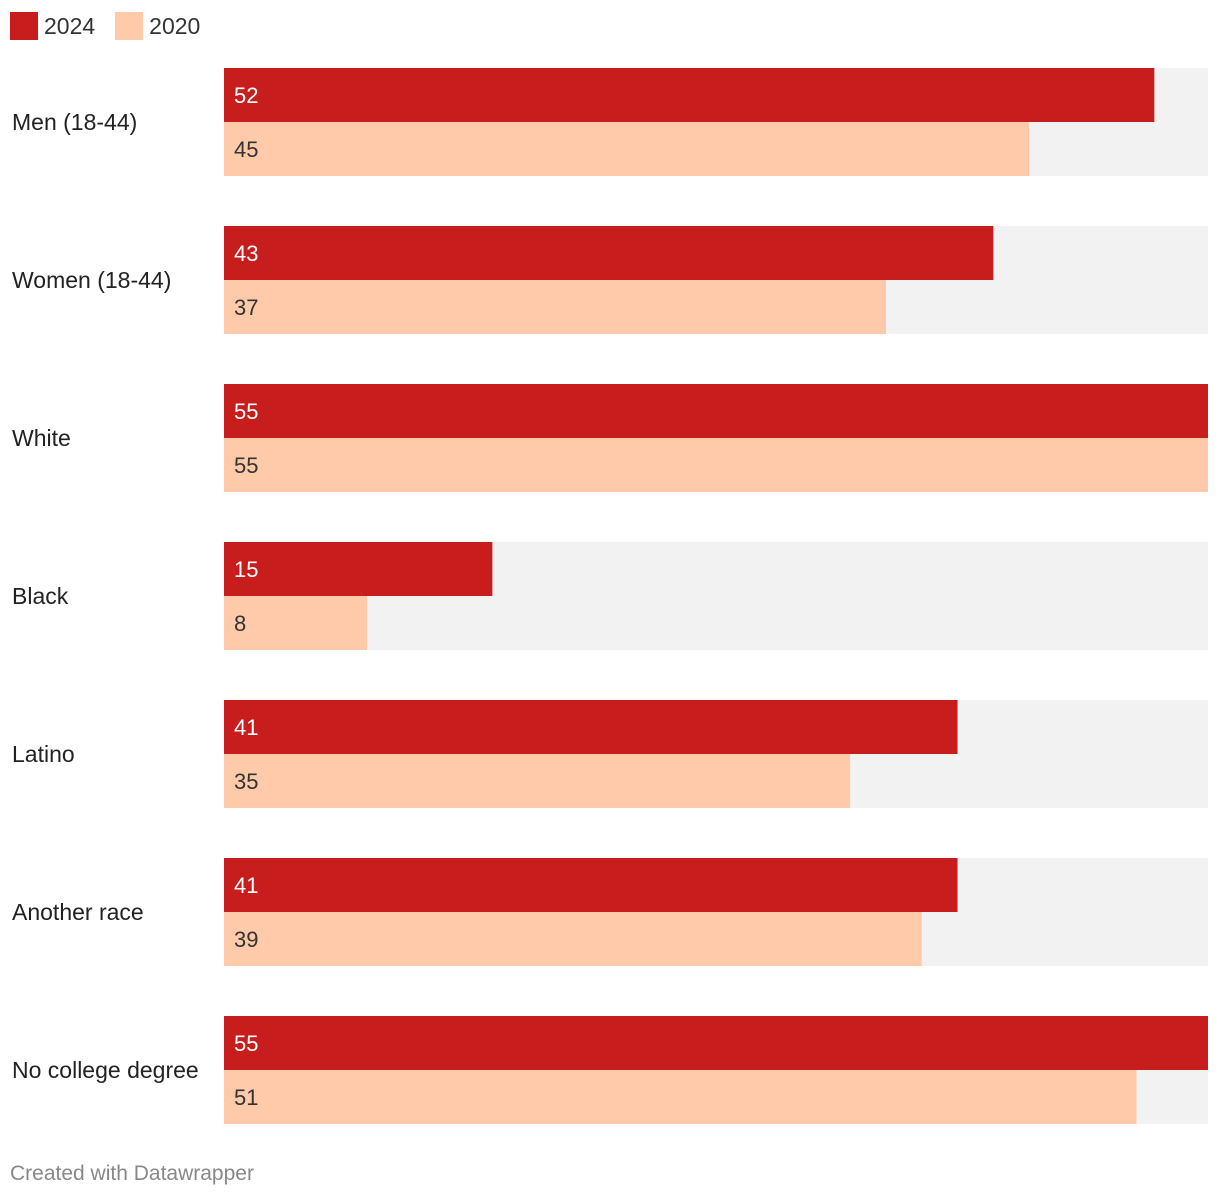 The width and height of the screenshot is (1220, 1202). Describe the element at coordinates (246, 1097) in the screenshot. I see `value-label-2020-no-college-degree: 51` at that location.